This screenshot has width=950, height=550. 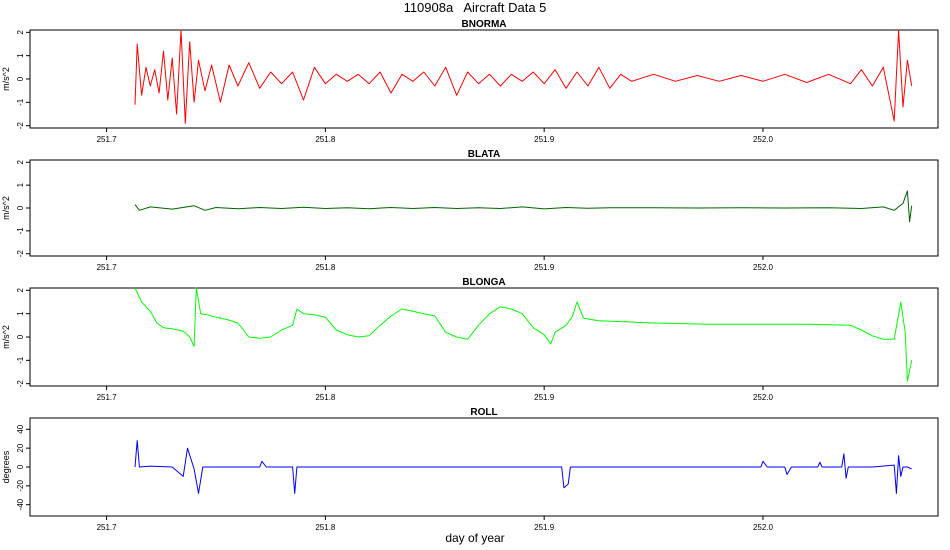 What do you see at coordinates (20, 504) in the screenshot?
I see `y-tick-label: -40` at bounding box center [20, 504].